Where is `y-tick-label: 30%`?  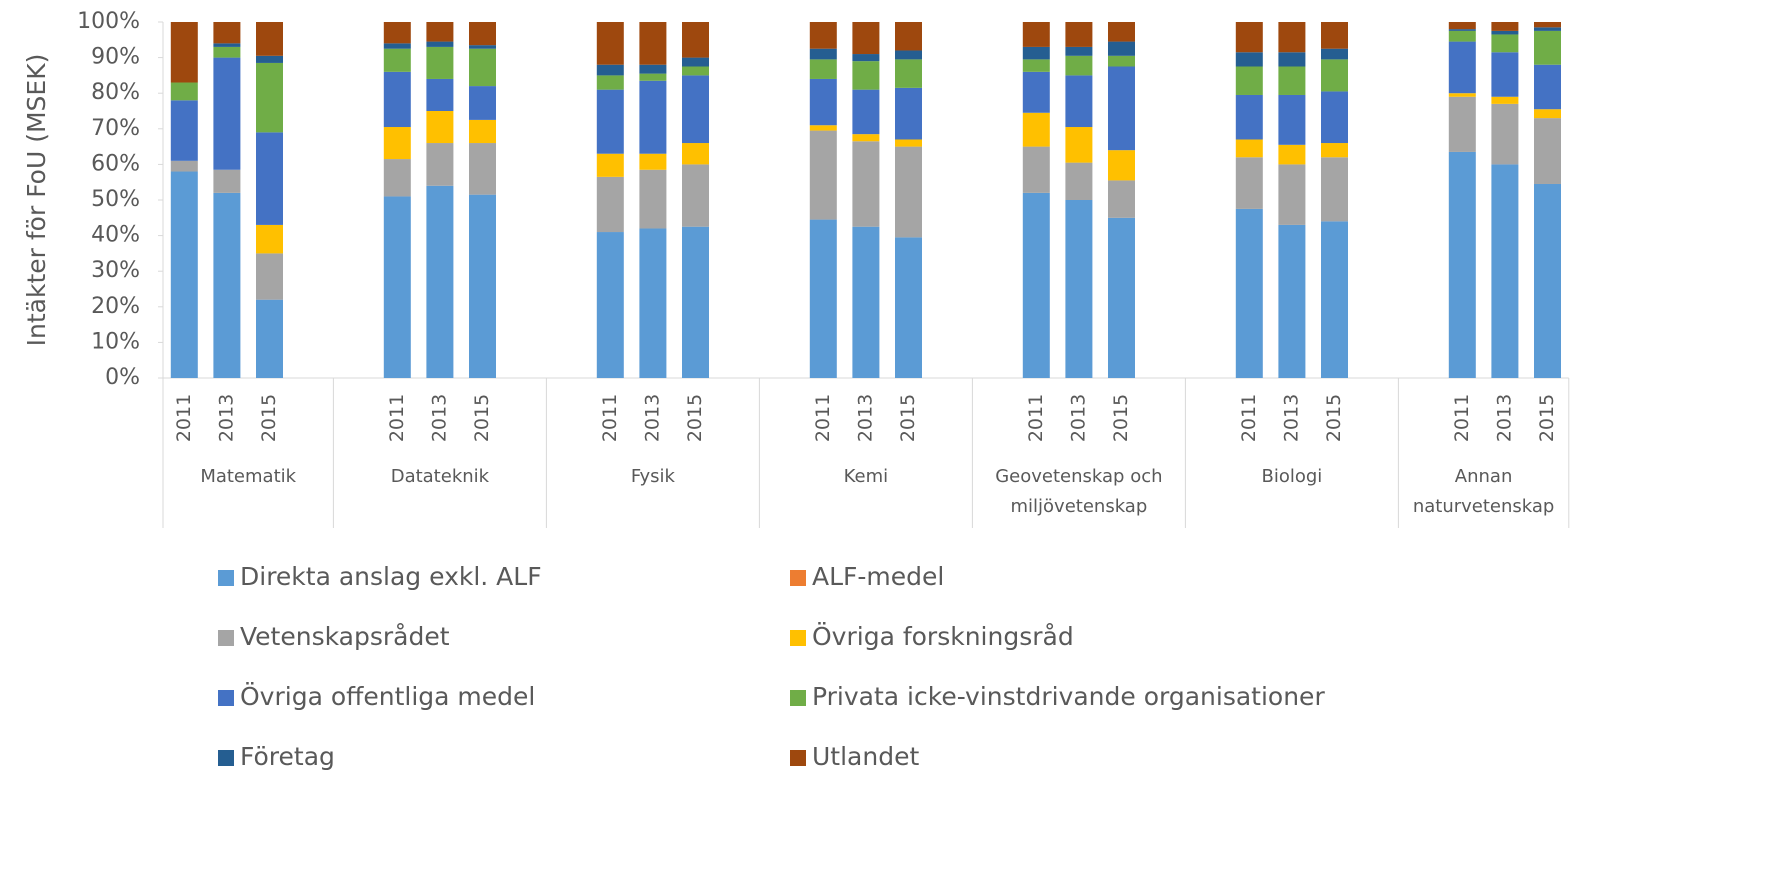
y-tick-label: 30% is located at coordinates (115, 270).